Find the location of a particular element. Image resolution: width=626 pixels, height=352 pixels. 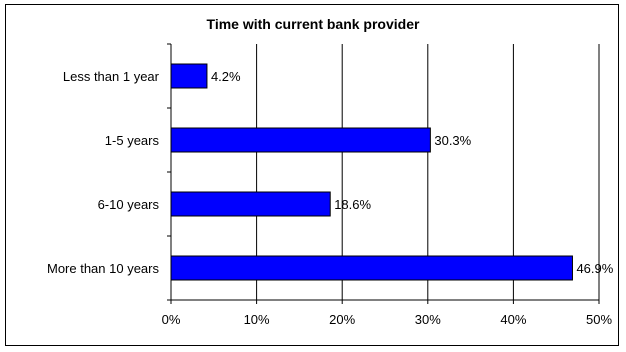

x-tick-label: 40% is located at coordinates (513, 319).